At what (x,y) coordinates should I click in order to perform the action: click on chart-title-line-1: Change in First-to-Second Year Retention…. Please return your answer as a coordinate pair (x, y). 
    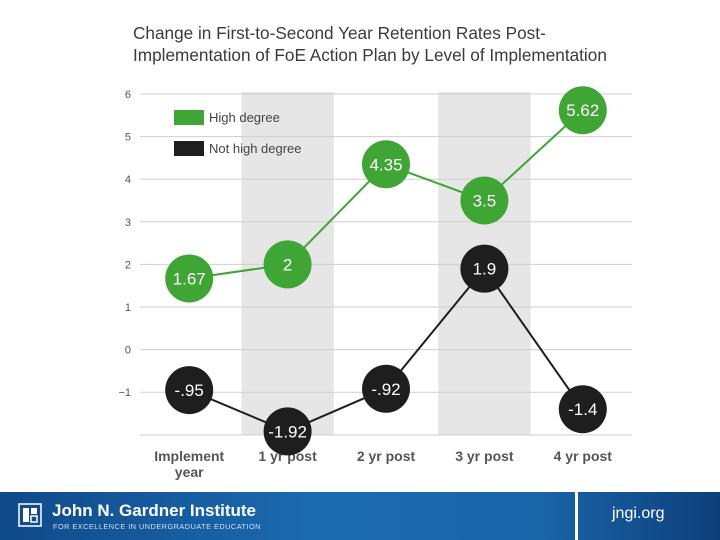
    Looking at the image, I should click on (339, 33).